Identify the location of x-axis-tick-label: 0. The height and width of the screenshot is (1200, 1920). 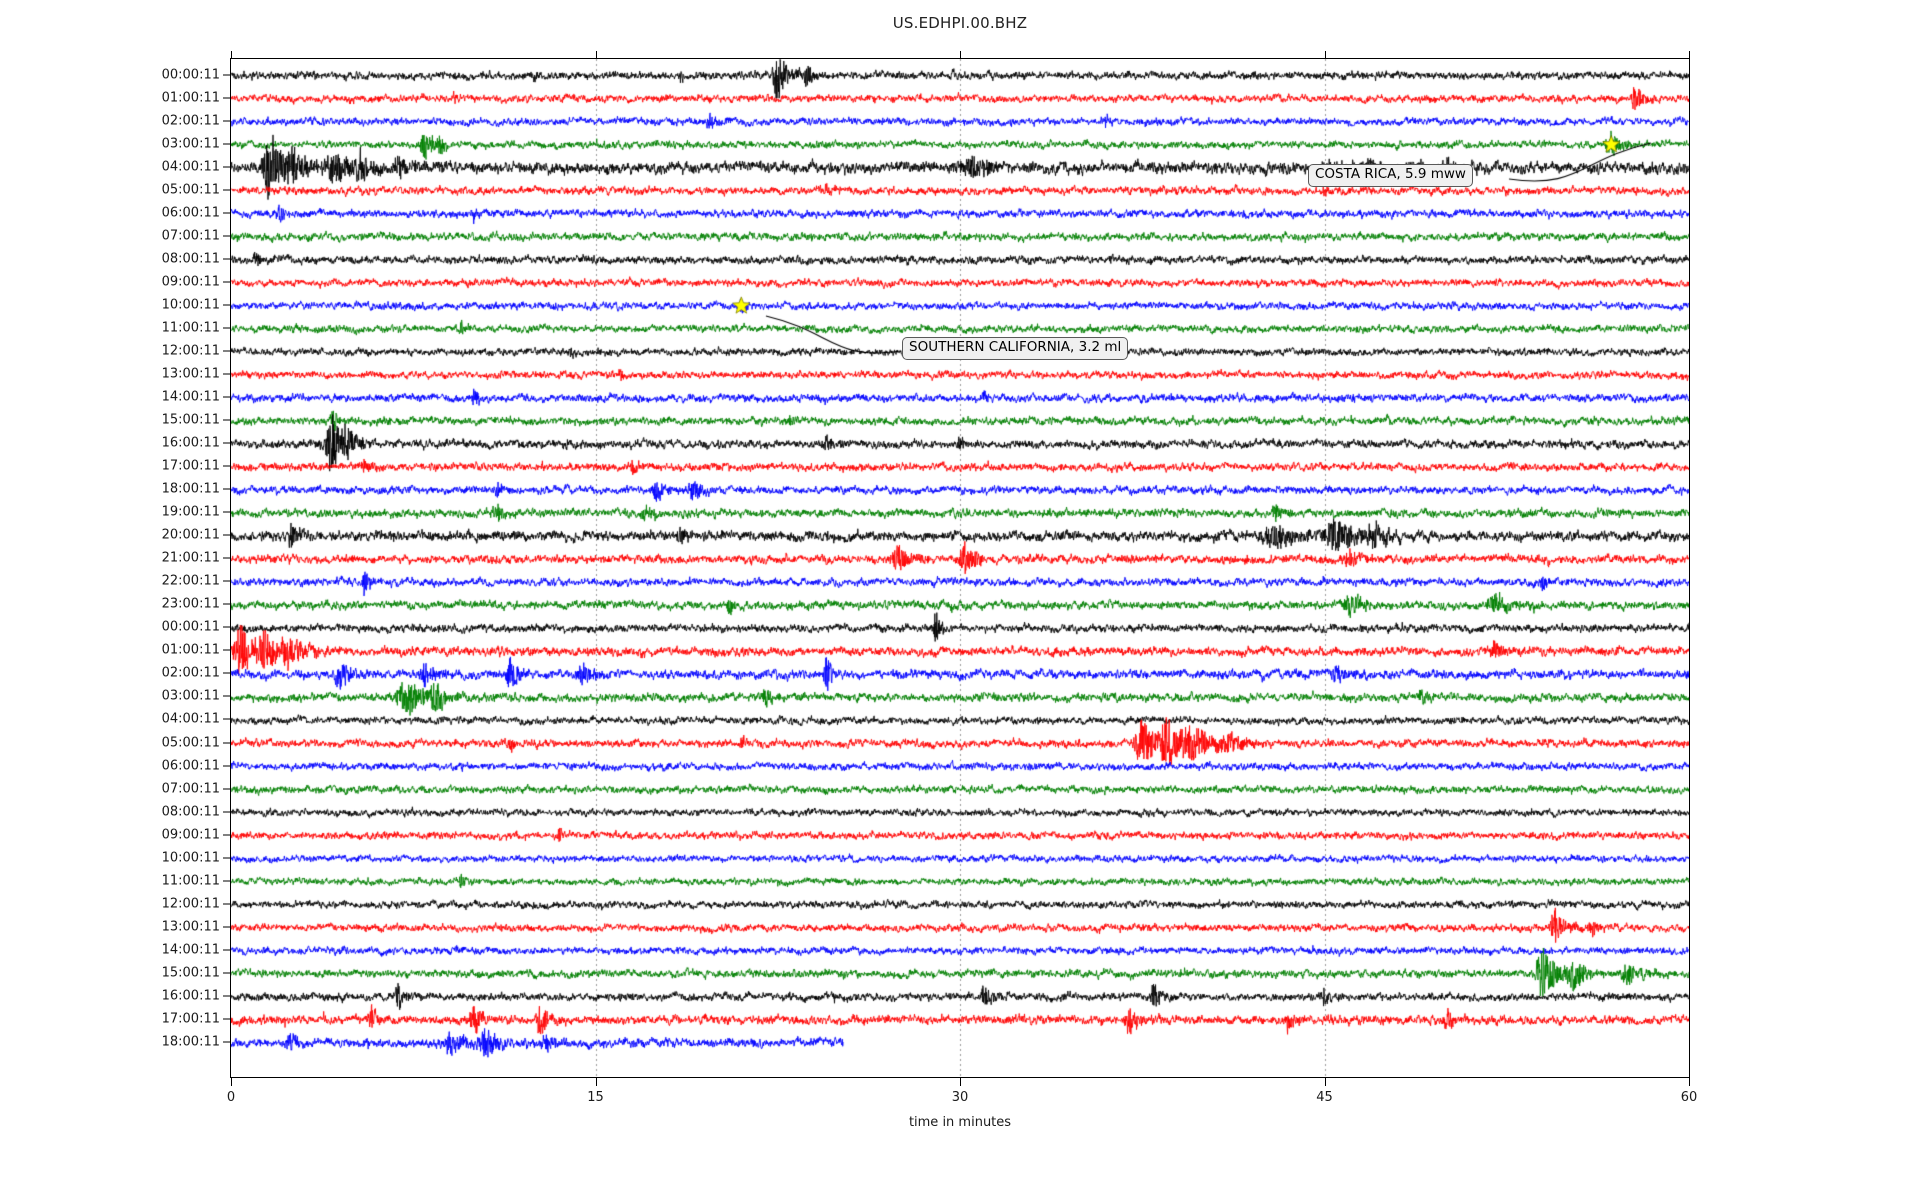
(231, 1097).